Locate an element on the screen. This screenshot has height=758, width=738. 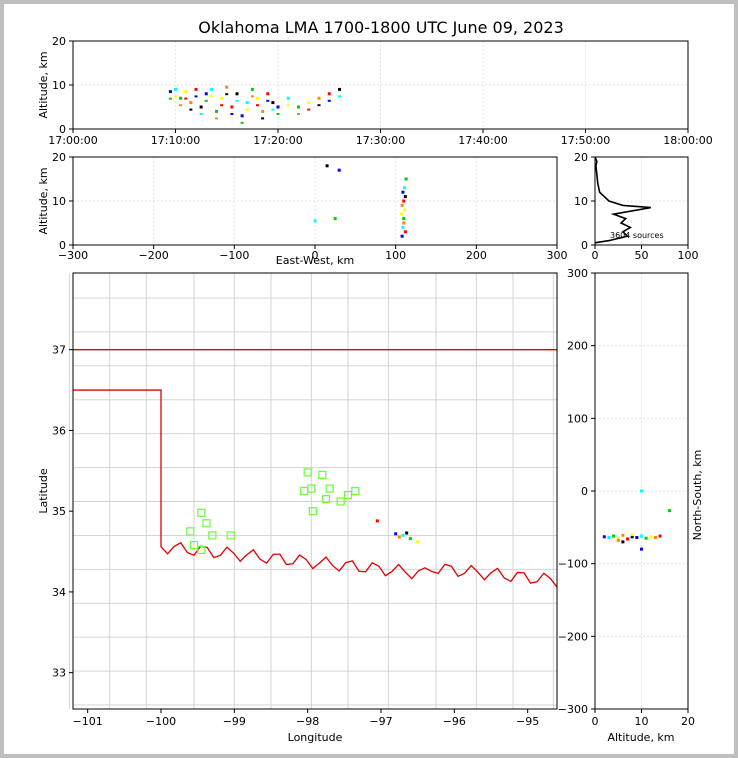
longitude-tick-label: −97 is located at coordinates (380, 721).